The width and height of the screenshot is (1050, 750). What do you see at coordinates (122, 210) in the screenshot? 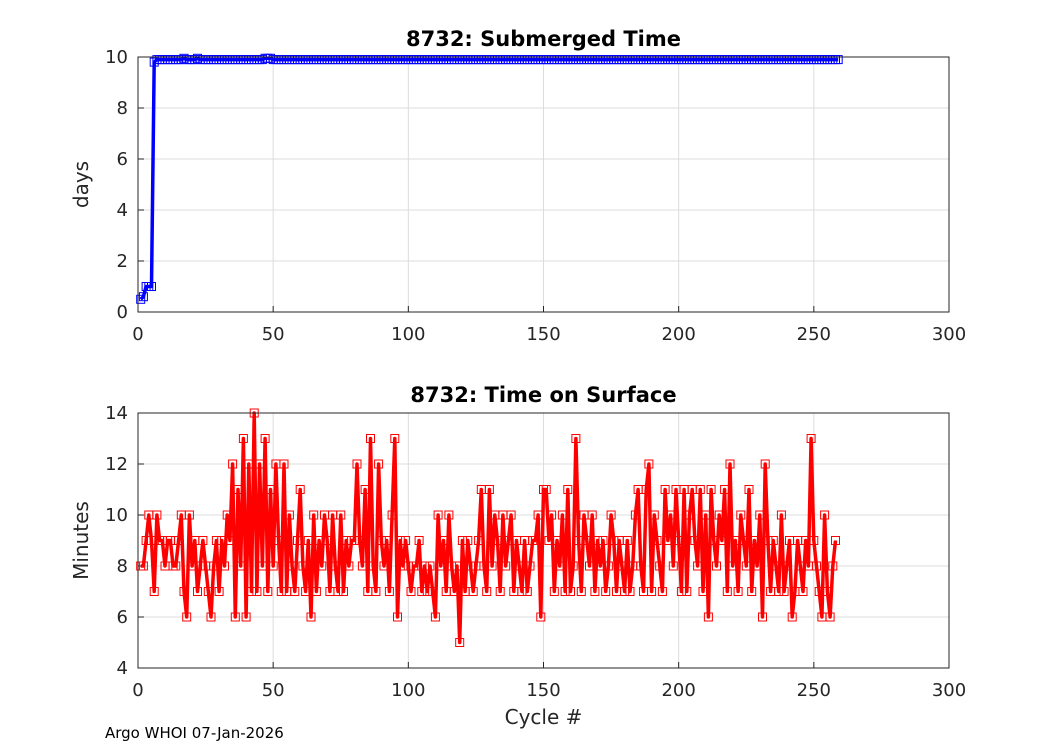
I see `y-tick-label: 4` at bounding box center [122, 210].